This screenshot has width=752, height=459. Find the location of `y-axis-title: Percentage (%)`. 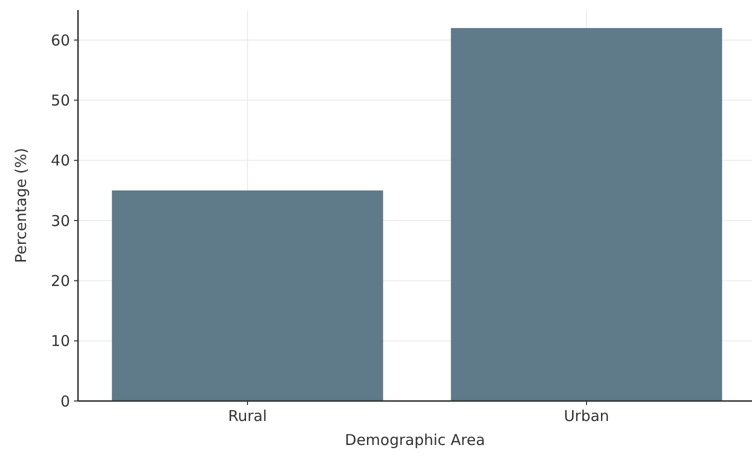

y-axis-title: Percentage (%) is located at coordinates (21, 206).